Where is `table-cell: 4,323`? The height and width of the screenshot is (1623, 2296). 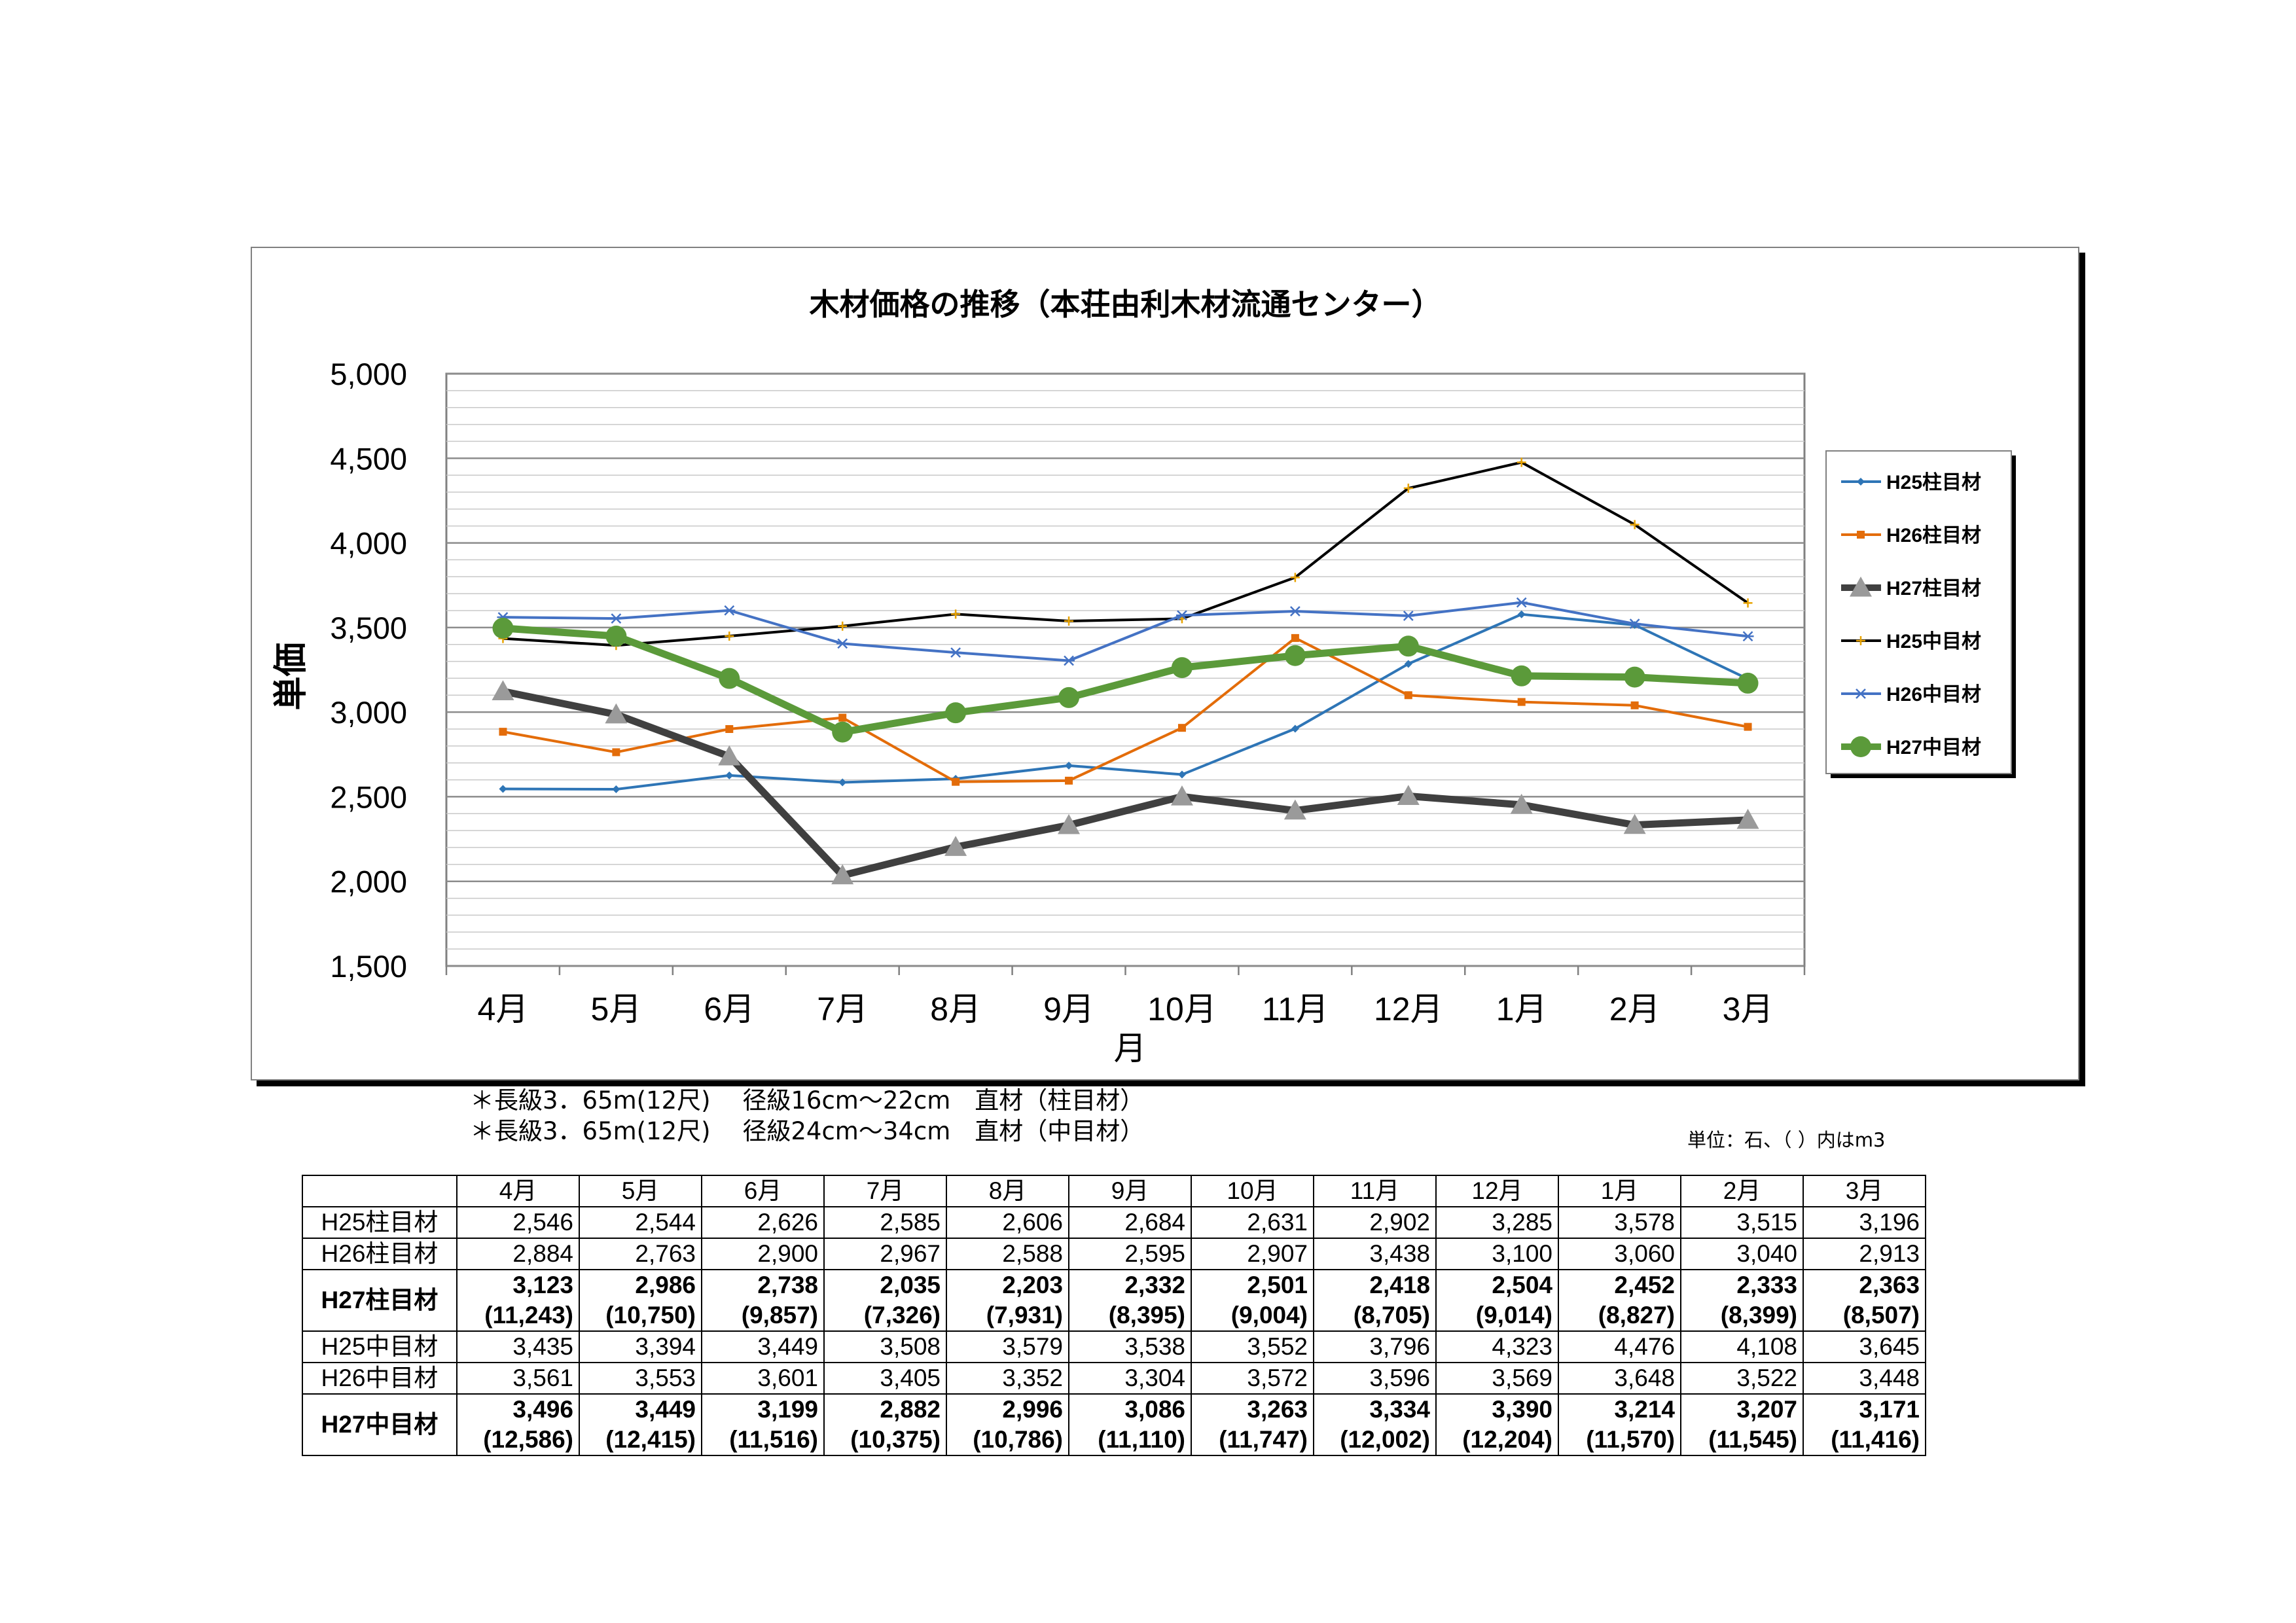
table-cell: 4,323 is located at coordinates (1497, 1346).